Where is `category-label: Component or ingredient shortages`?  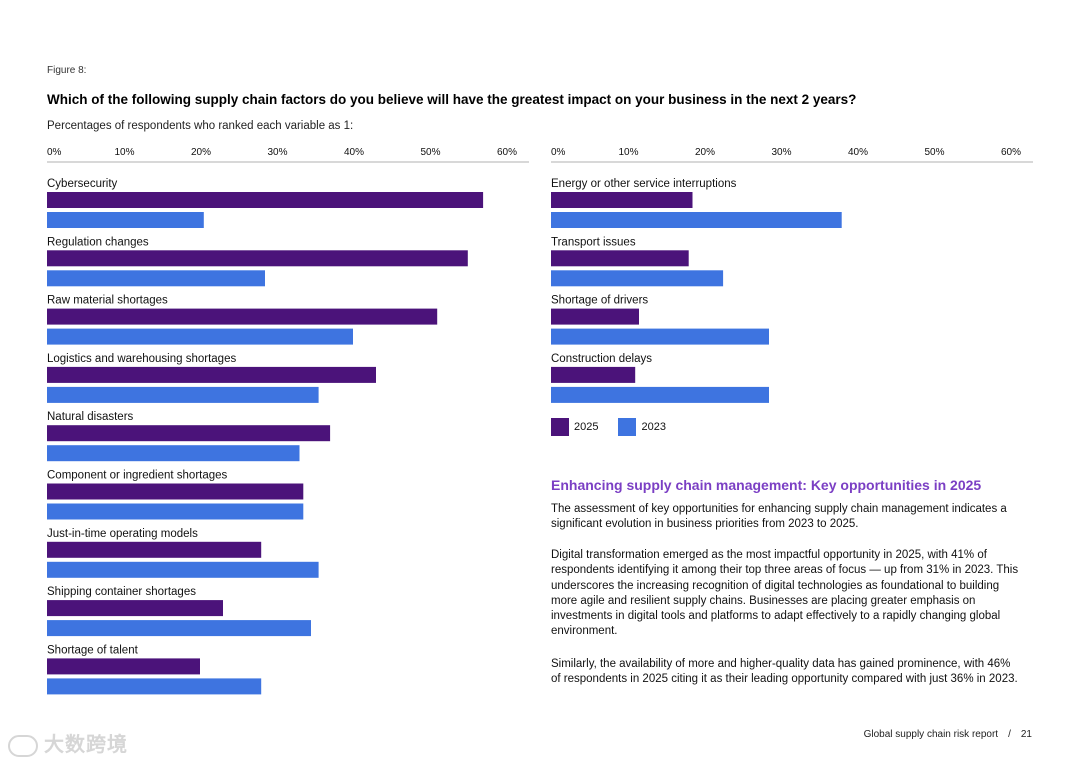 category-label: Component or ingredient shortages is located at coordinates (137, 476).